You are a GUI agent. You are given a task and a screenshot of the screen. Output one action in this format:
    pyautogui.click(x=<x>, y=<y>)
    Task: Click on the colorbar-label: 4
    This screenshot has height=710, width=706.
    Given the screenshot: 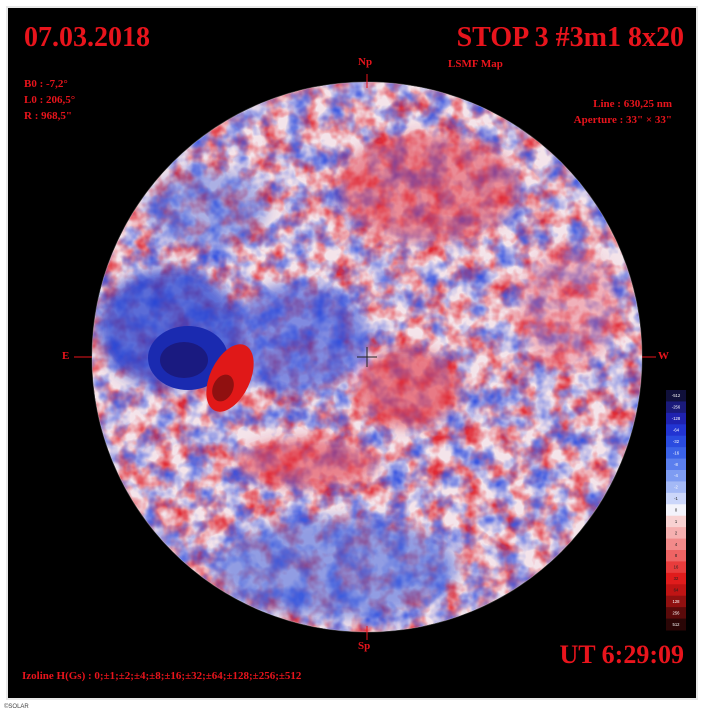 What is the action you would take?
    pyautogui.click(x=676, y=544)
    